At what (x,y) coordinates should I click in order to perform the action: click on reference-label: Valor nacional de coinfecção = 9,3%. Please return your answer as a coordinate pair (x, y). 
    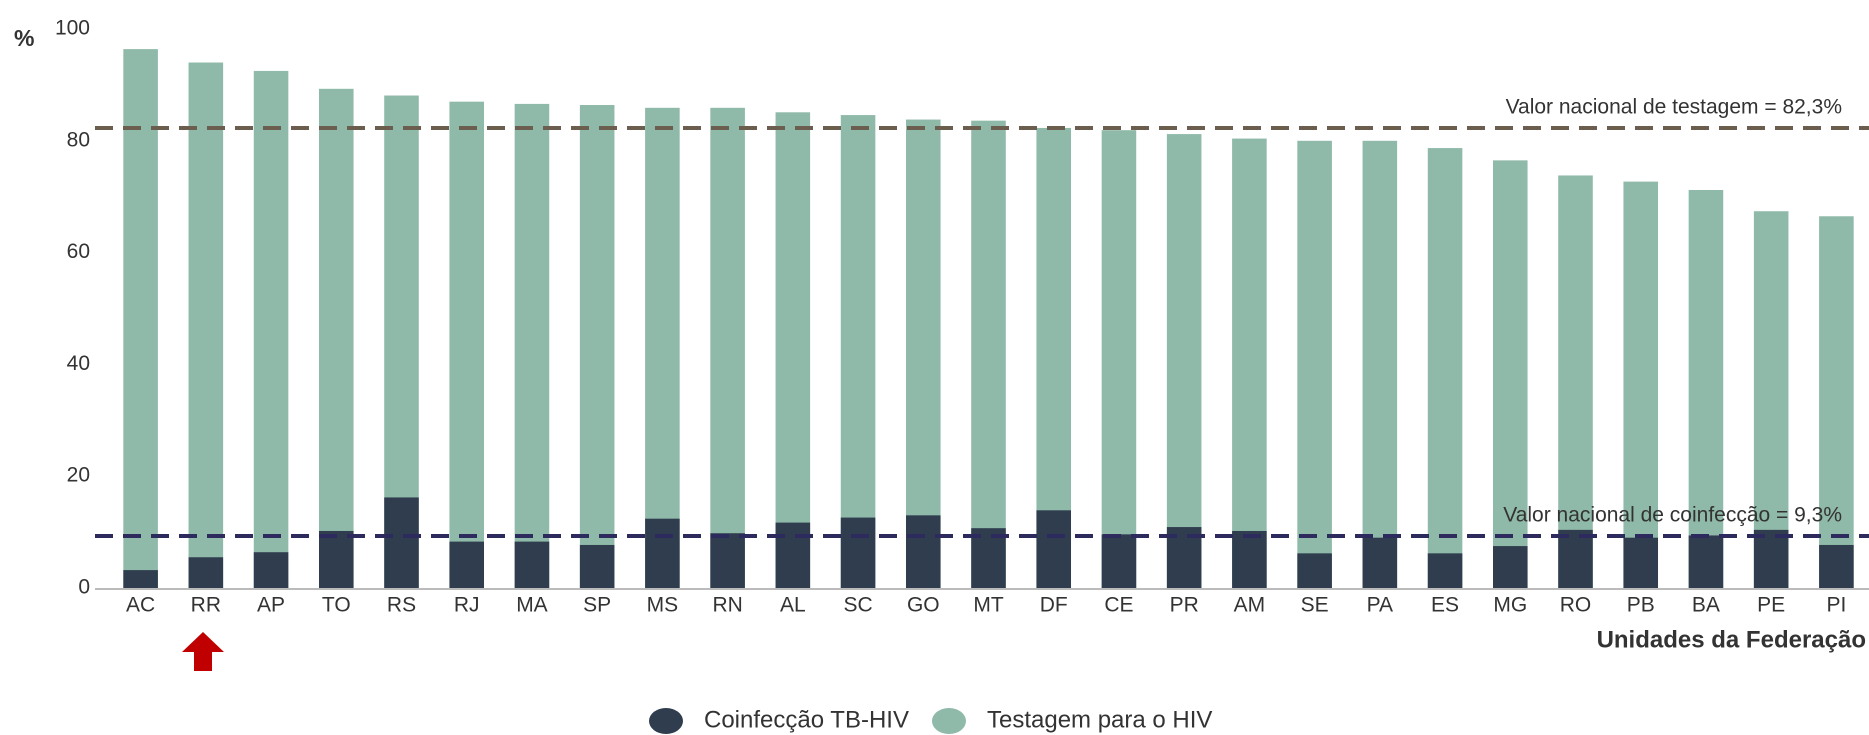
    Looking at the image, I should click on (1672, 515).